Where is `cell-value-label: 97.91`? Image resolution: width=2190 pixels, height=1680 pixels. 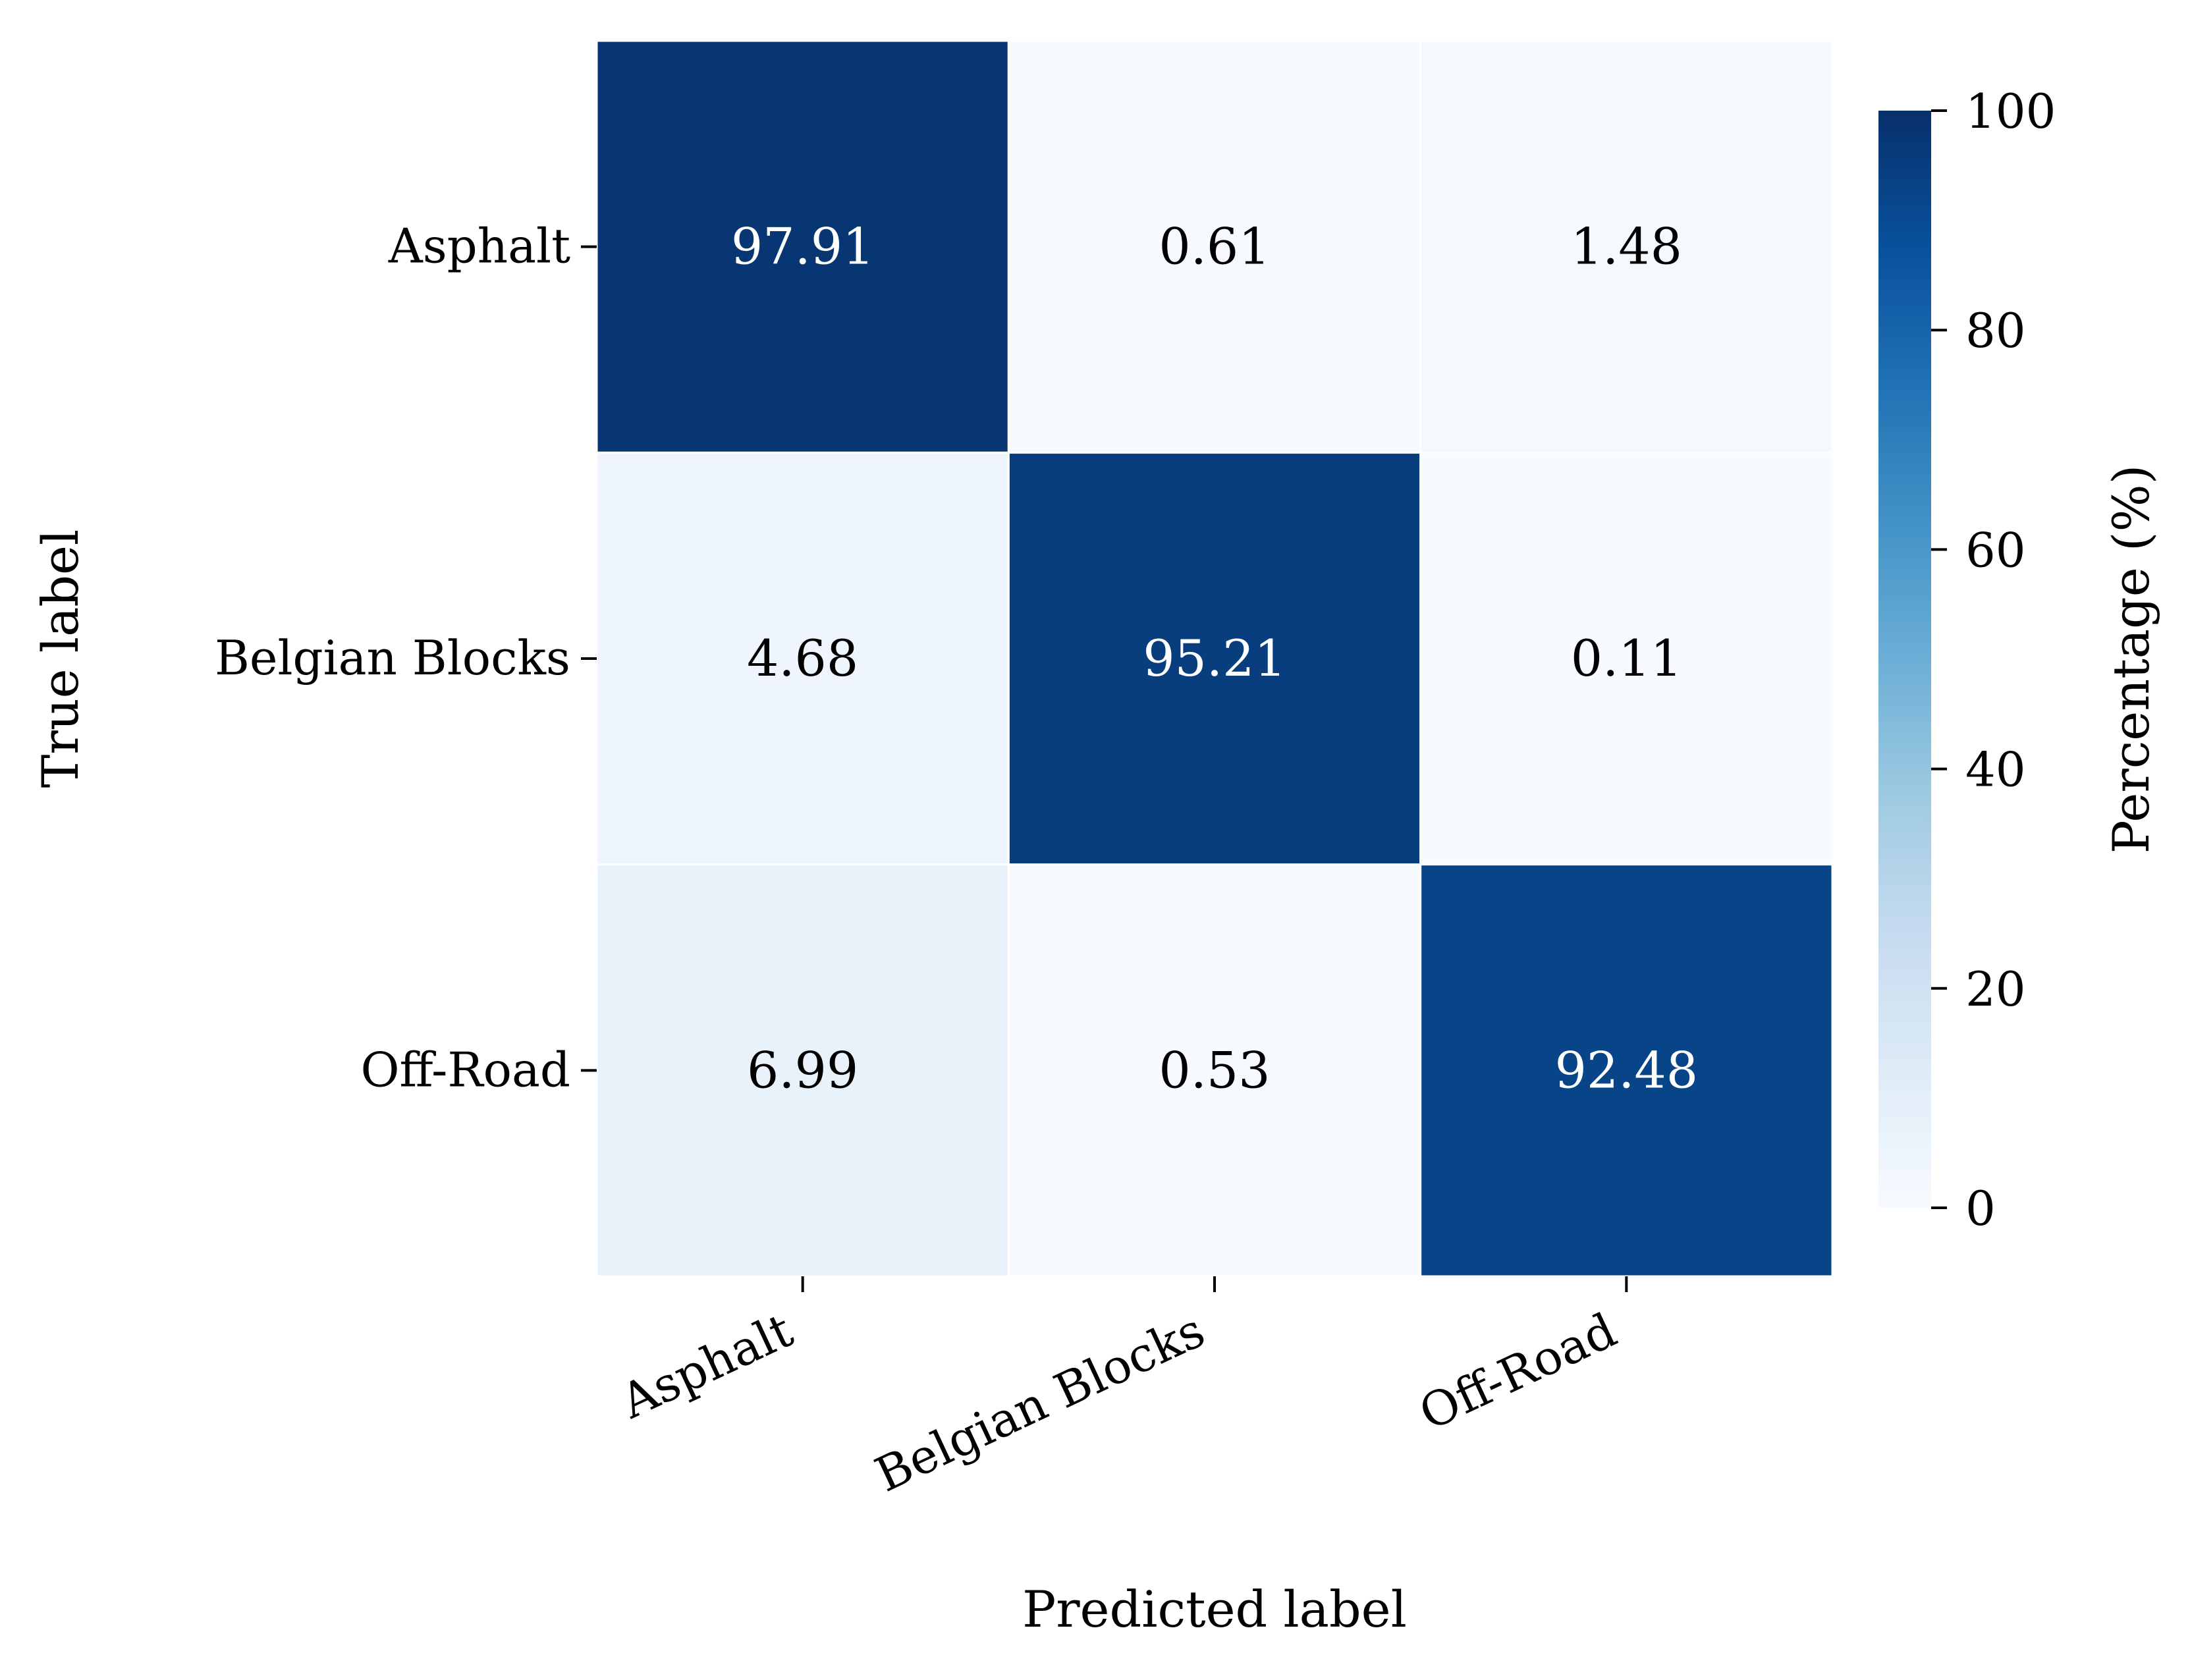
cell-value-label: 97.91 is located at coordinates (803, 246).